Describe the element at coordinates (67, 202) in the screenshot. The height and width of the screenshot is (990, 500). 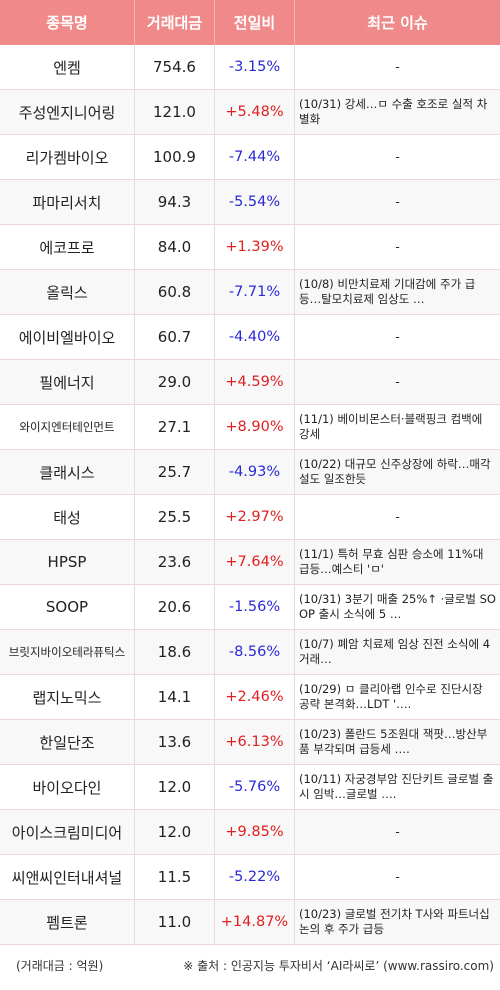
I see `stock-name: 파마리서치` at that location.